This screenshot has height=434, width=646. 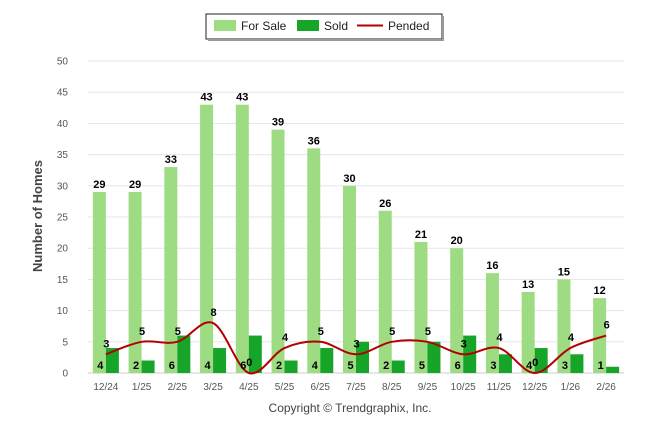 What do you see at coordinates (336, 26) in the screenshot?
I see `legend-label-sold: Sold` at bounding box center [336, 26].